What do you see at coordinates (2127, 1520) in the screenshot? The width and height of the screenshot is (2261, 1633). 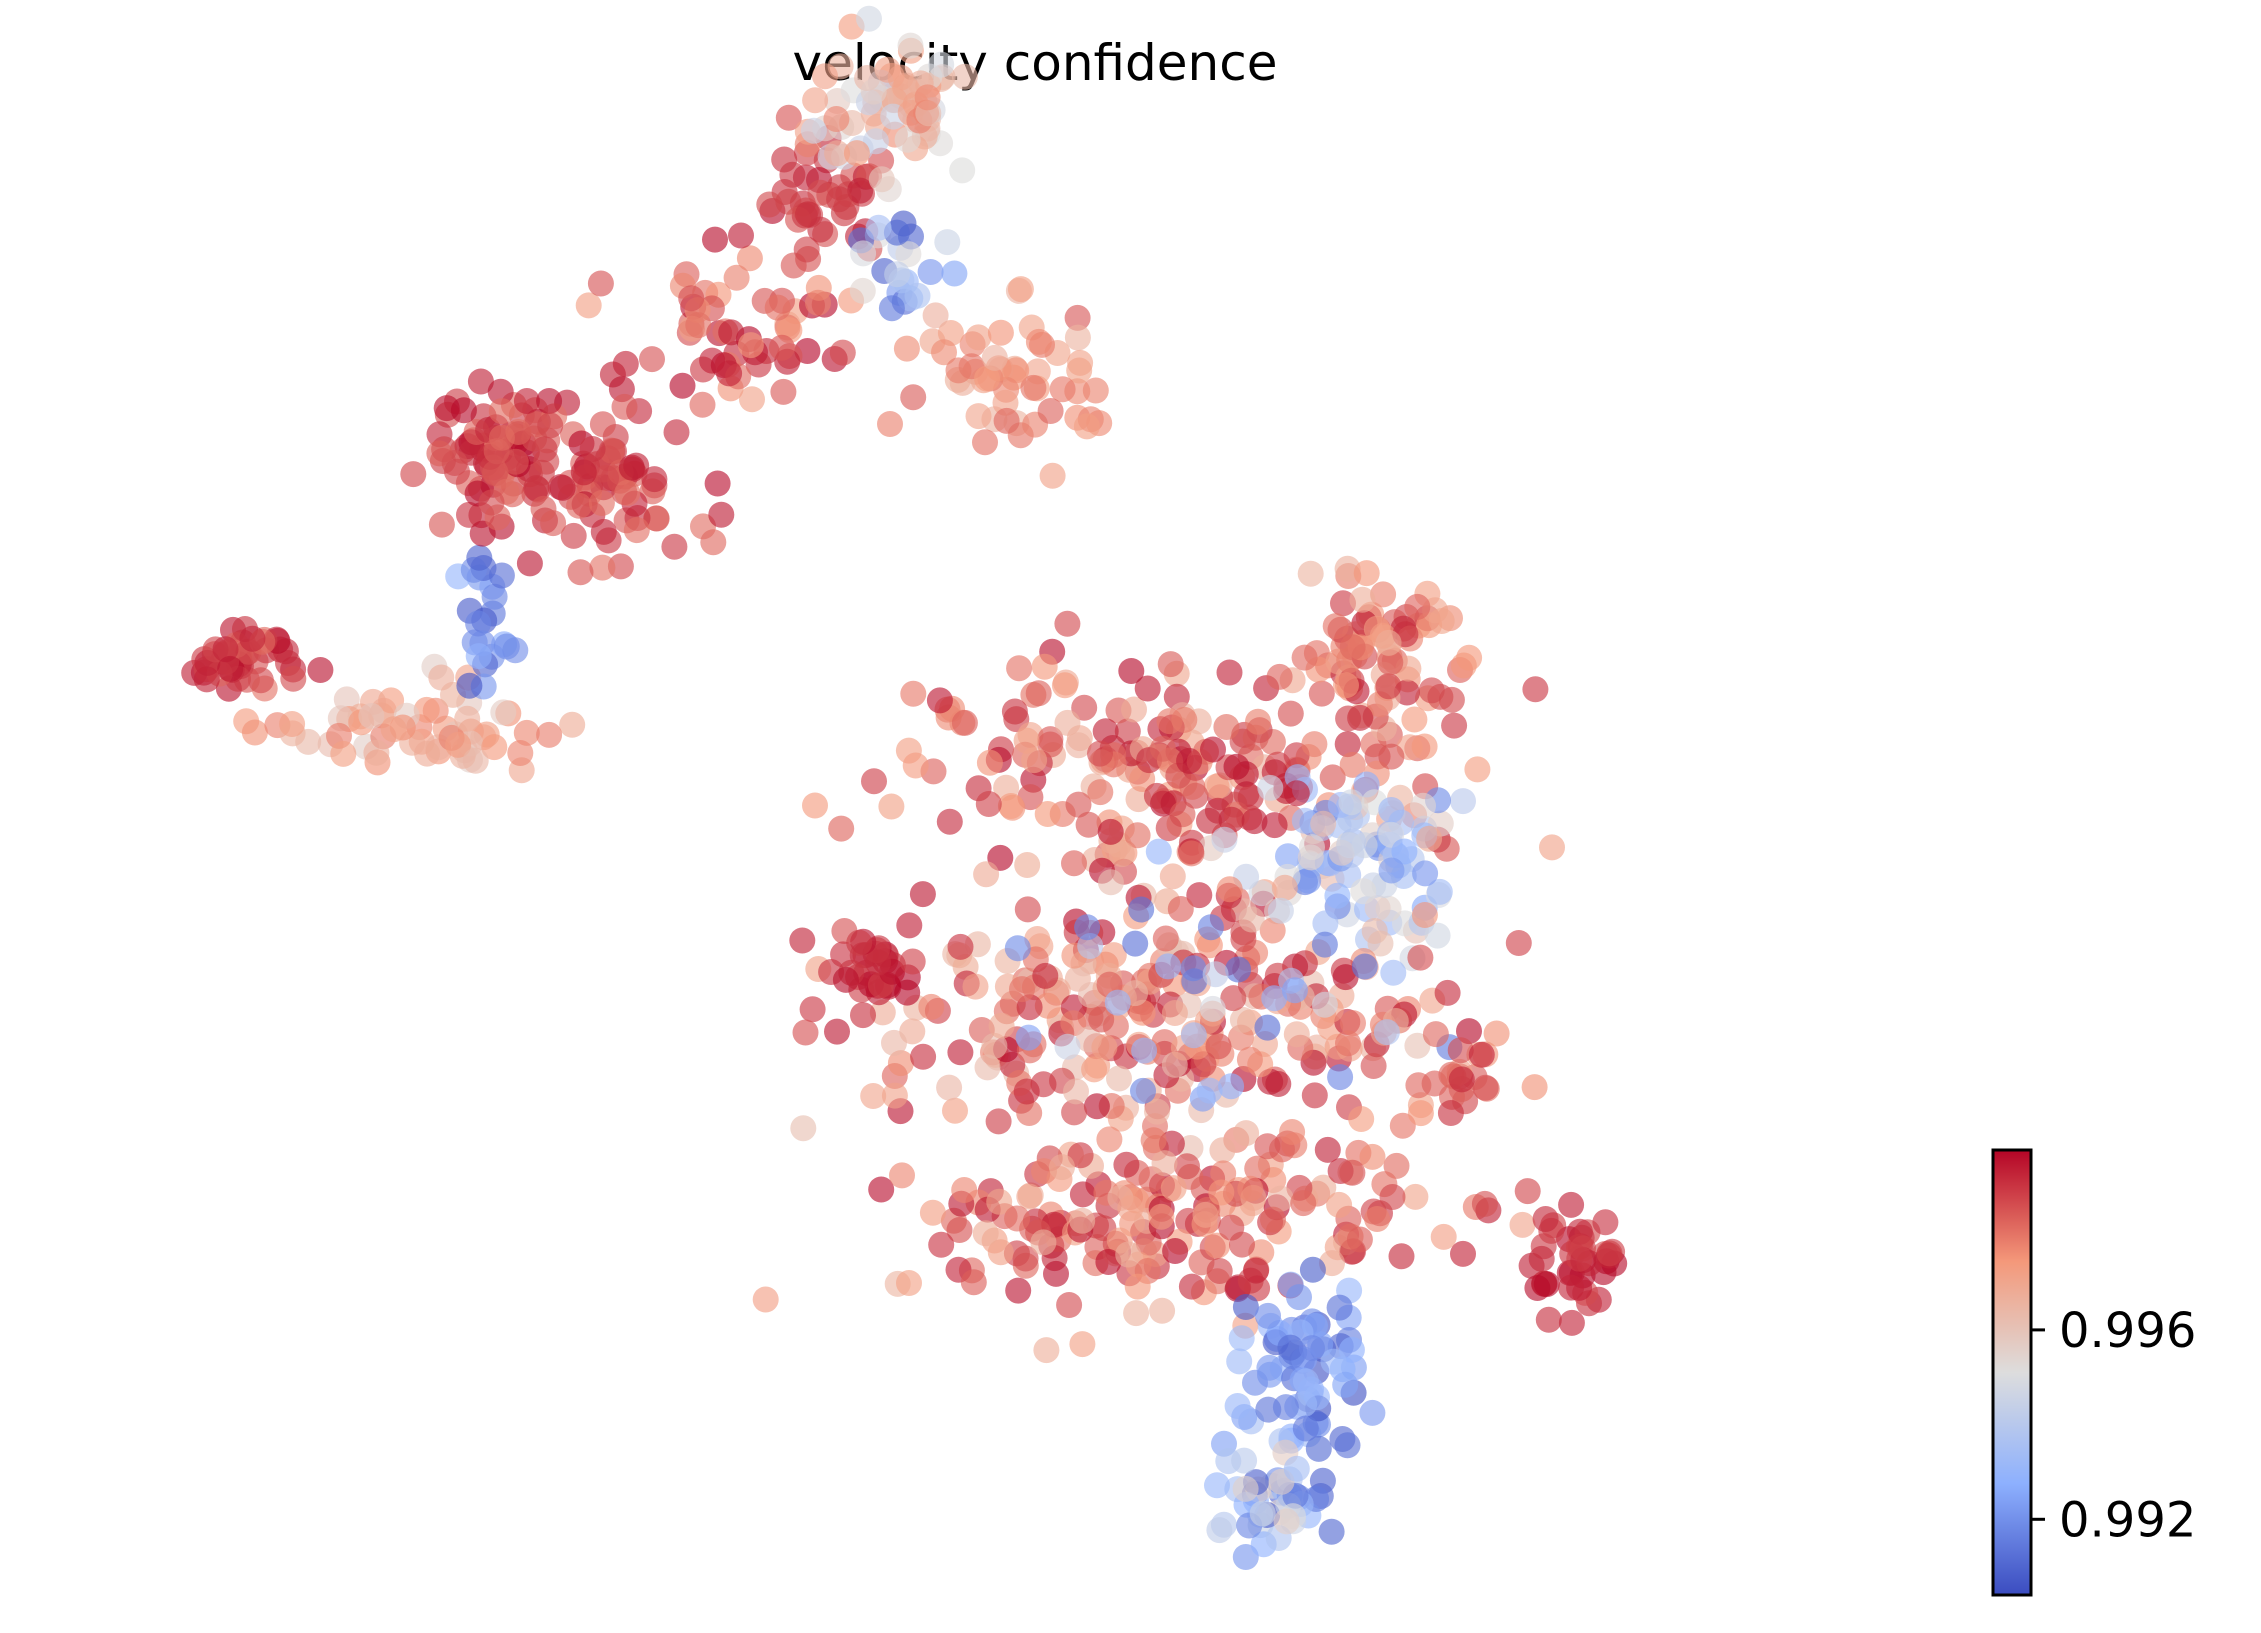 I see `colorbar-tick-label: 0.992` at bounding box center [2127, 1520].